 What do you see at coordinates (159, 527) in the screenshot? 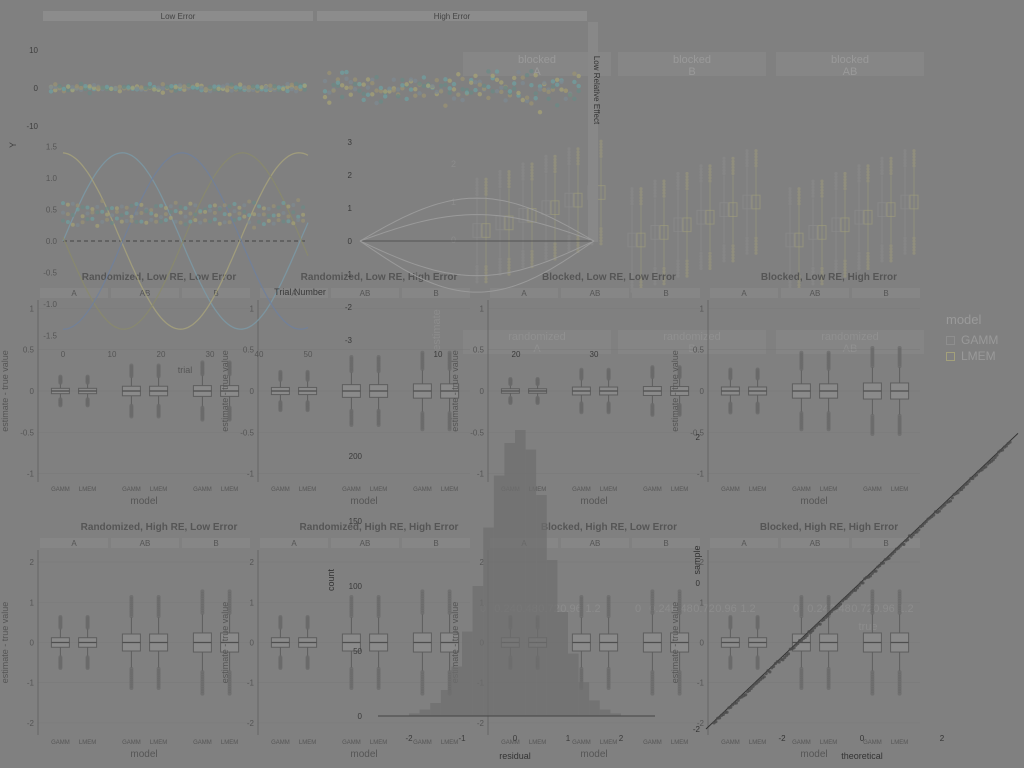
I see `panel-title: Randomized, High RE, Low Error` at bounding box center [159, 527].